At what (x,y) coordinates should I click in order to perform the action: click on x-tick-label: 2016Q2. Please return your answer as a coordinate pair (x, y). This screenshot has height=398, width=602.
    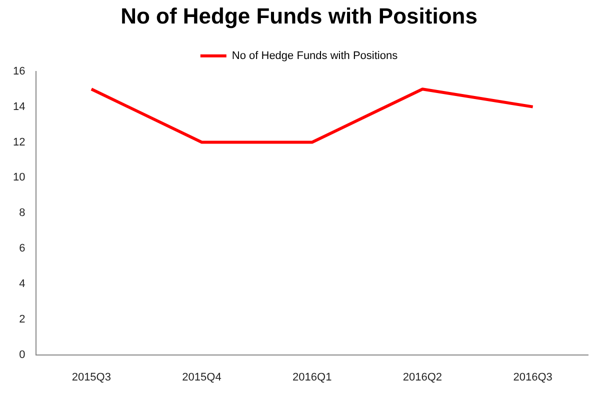
    Looking at the image, I should click on (422, 377).